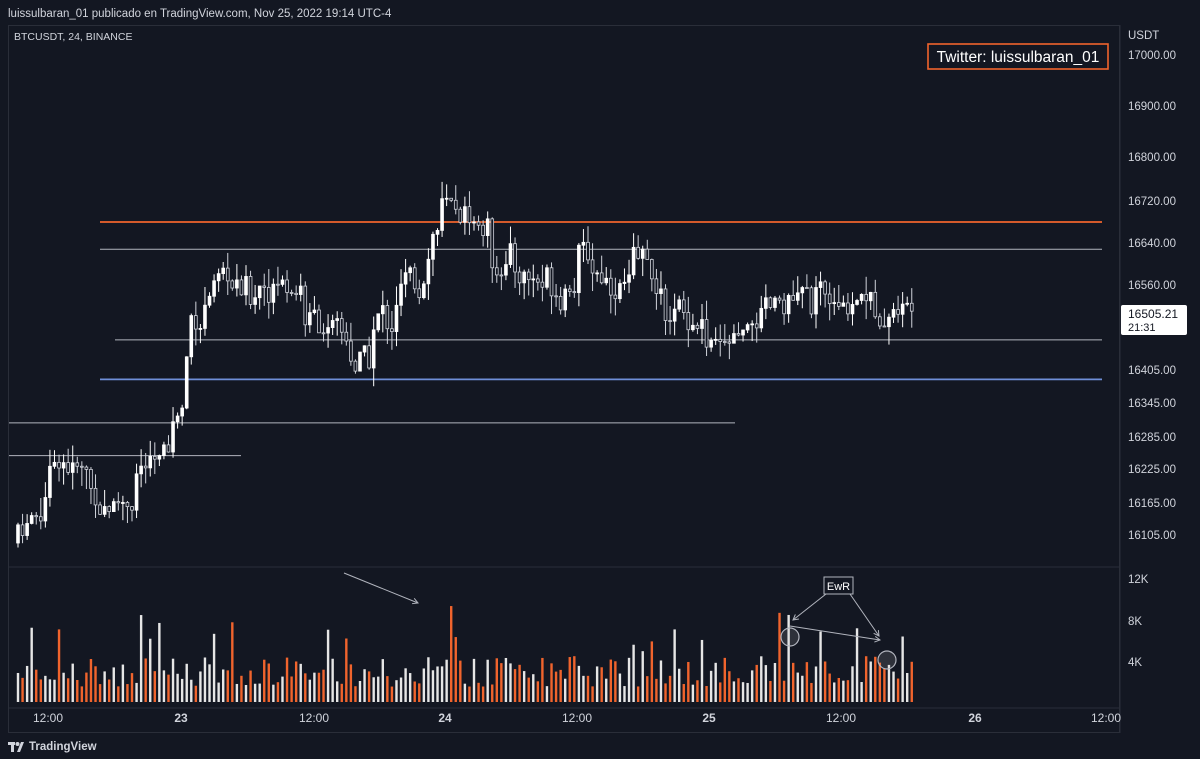 The image size is (1200, 759). Describe the element at coordinates (600, 746) in the screenshot. I see `footer: TradingView` at that location.